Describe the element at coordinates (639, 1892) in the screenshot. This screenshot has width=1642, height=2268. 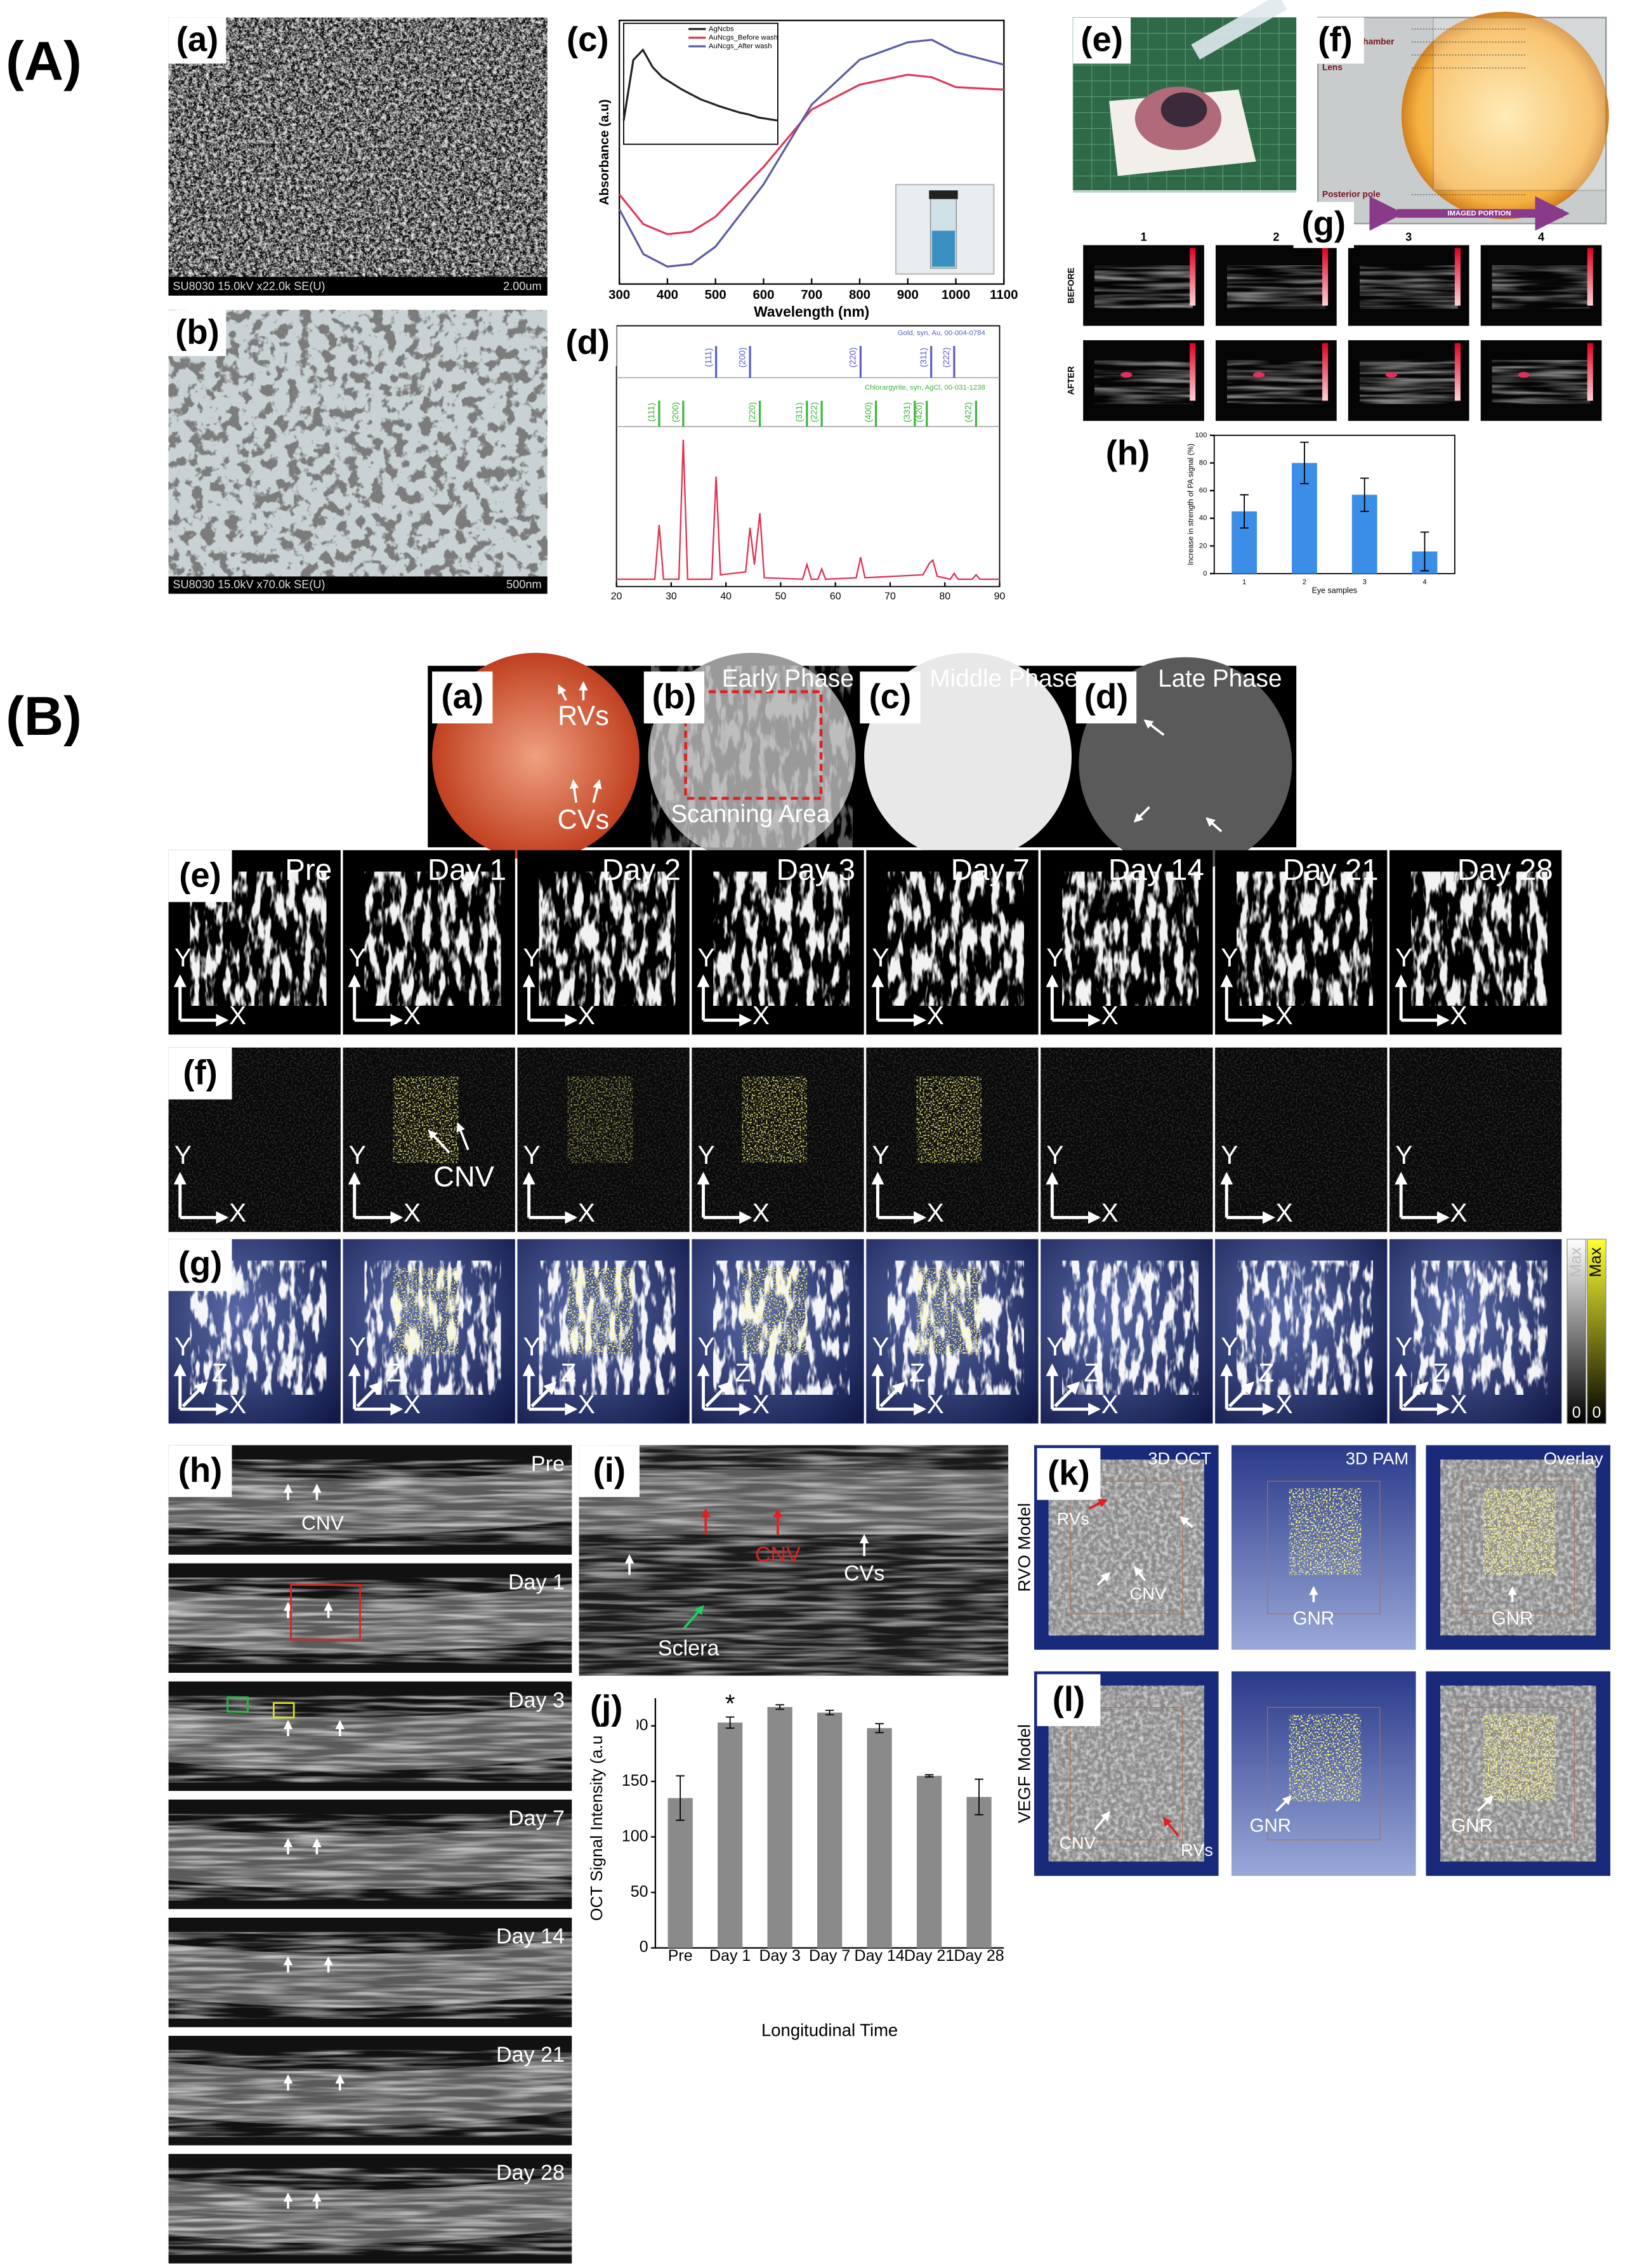
I see `y-tick-label: 50` at that location.